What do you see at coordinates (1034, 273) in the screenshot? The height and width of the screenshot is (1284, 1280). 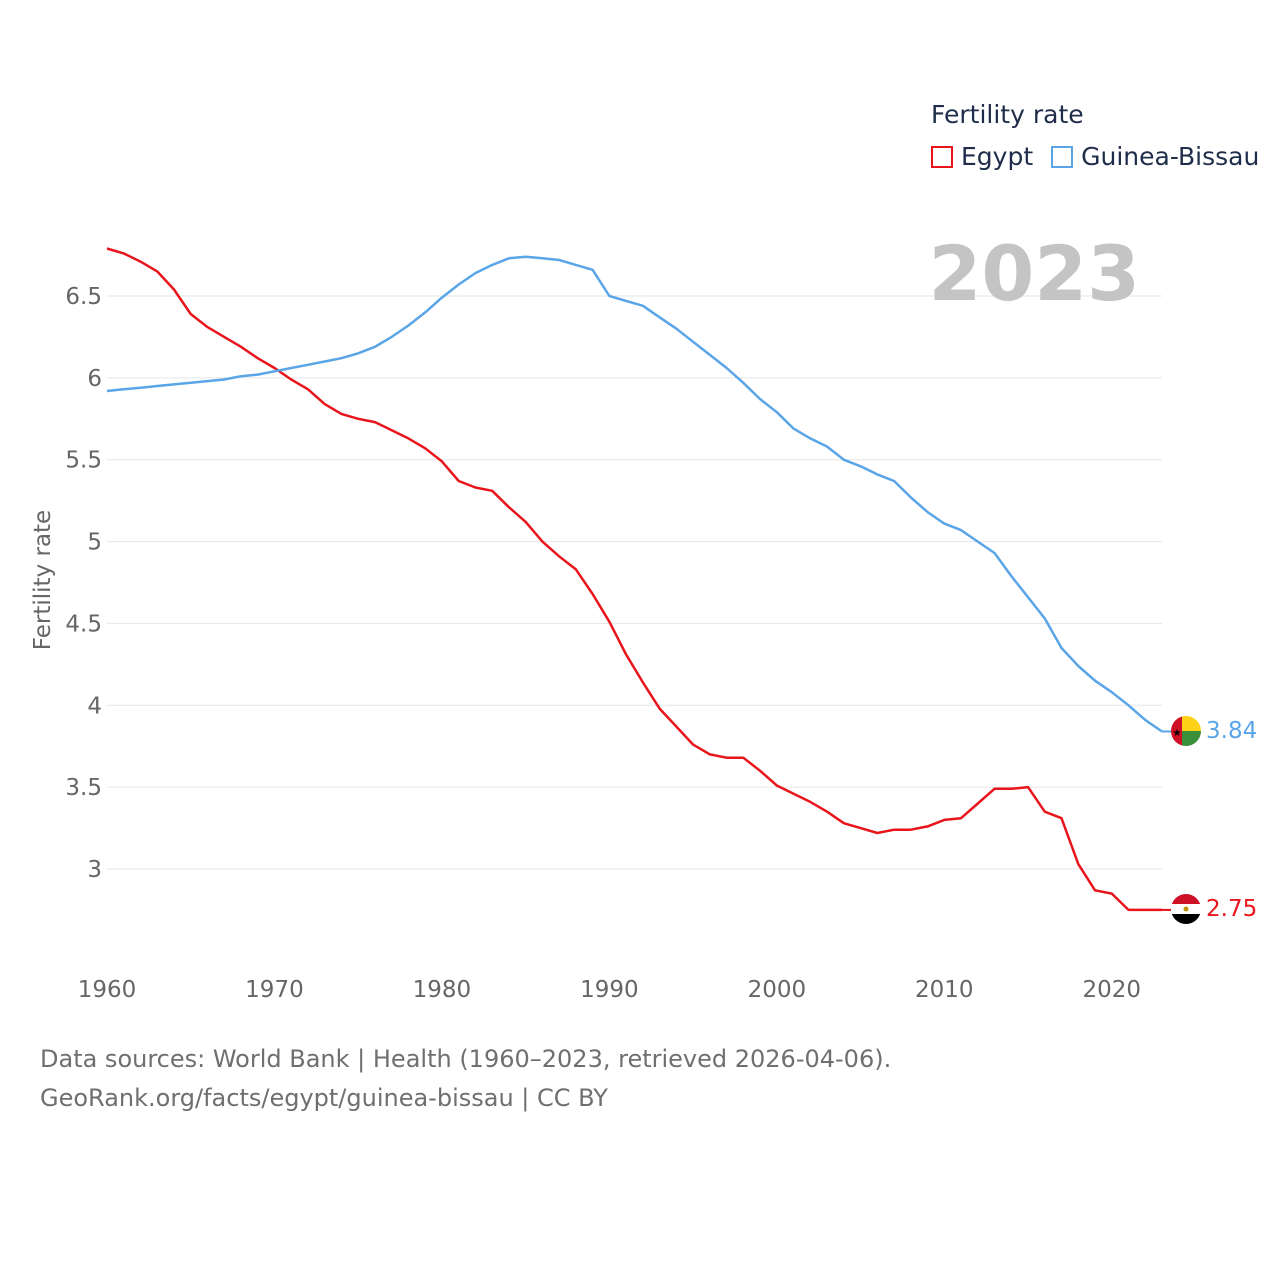 I see `year-watermark: 2023` at bounding box center [1034, 273].